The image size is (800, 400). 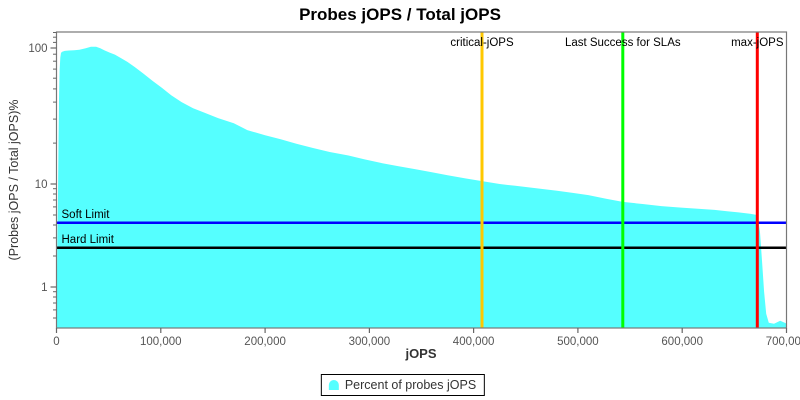 What do you see at coordinates (682, 342) in the screenshot?
I see `x-tick-label: 600,000` at bounding box center [682, 342].